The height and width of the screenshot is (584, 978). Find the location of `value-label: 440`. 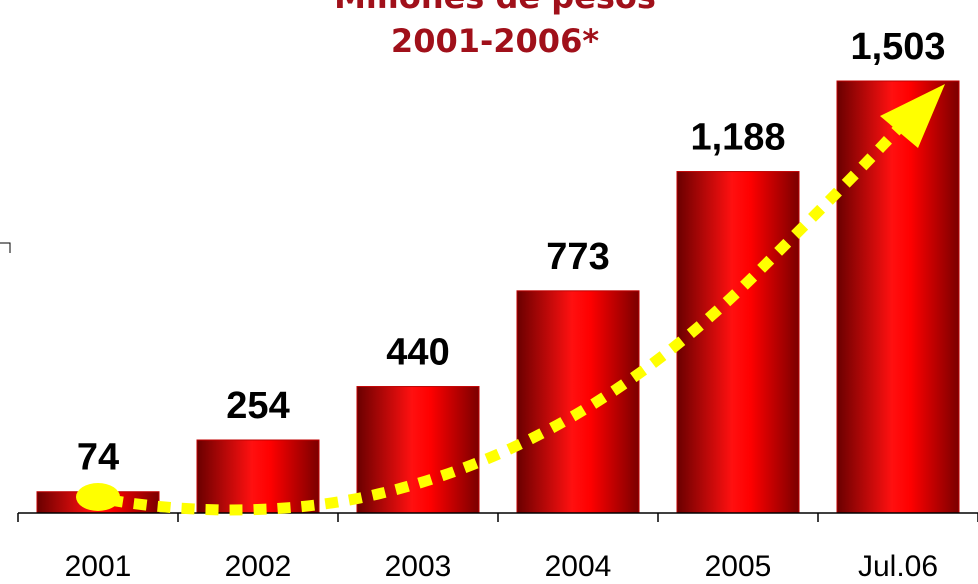

value-label: 440 is located at coordinates (417, 353).